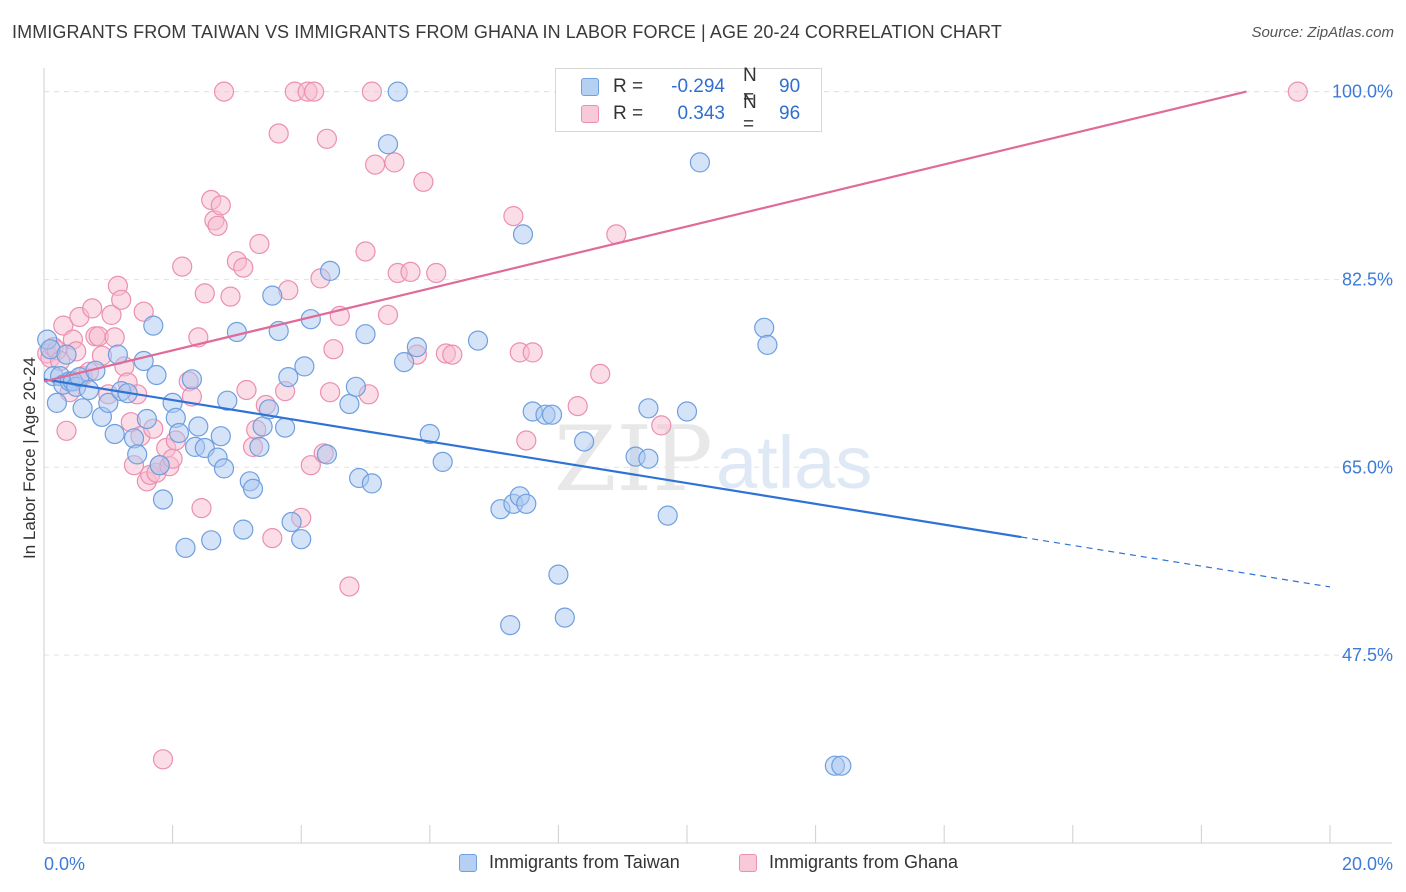 The image size is (1406, 892). I want to click on y-tick-label: 65.0%, so click(1367, 467).